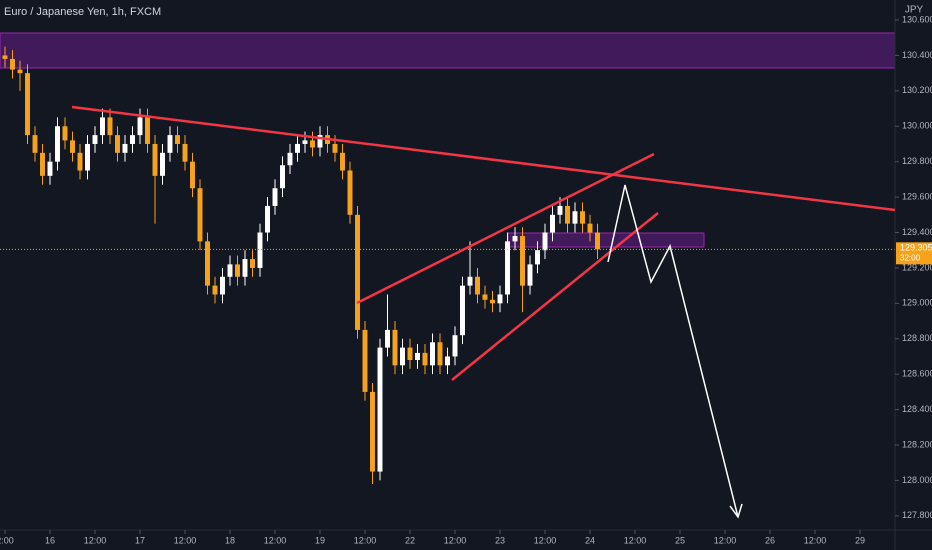 The width and height of the screenshot is (932, 550). What do you see at coordinates (917, 90) in the screenshot?
I see `y-tick-label: 130.200` at bounding box center [917, 90].